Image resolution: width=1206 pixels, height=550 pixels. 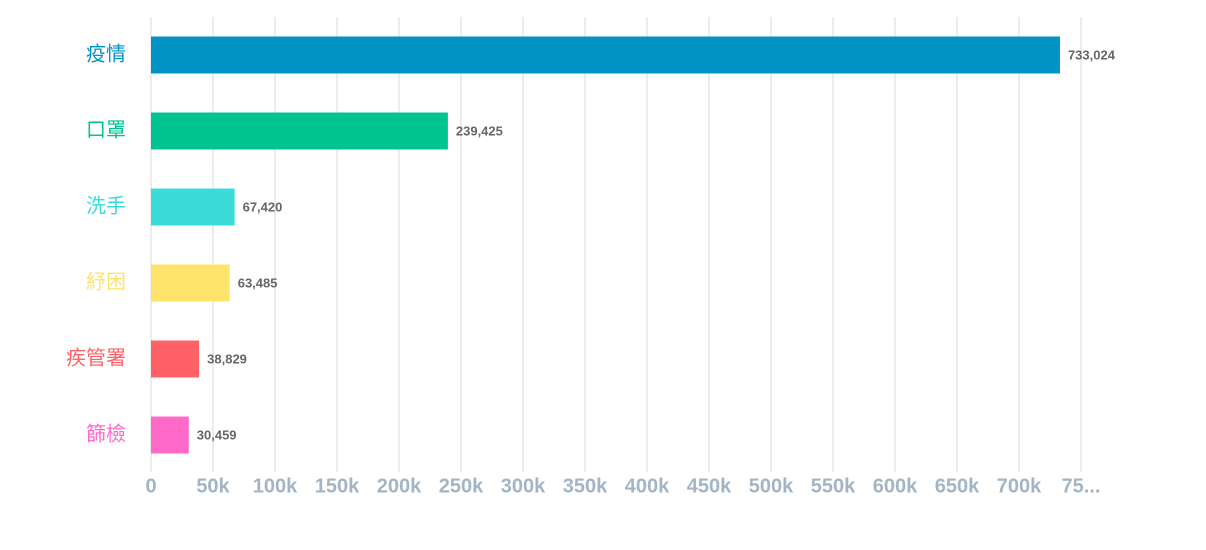 I want to click on value-label: 67,420, so click(x=263, y=206).